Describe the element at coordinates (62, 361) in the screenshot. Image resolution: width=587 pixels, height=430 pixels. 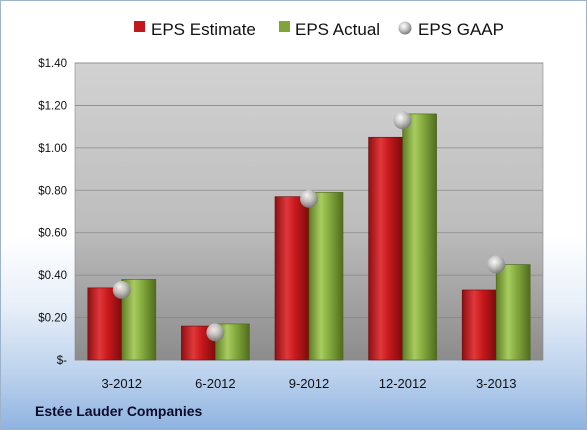
I see `y-tick-label: $-` at that location.